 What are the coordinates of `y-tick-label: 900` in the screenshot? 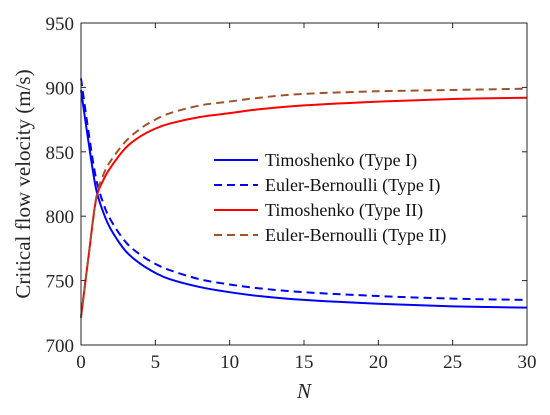 It's located at (60, 88).